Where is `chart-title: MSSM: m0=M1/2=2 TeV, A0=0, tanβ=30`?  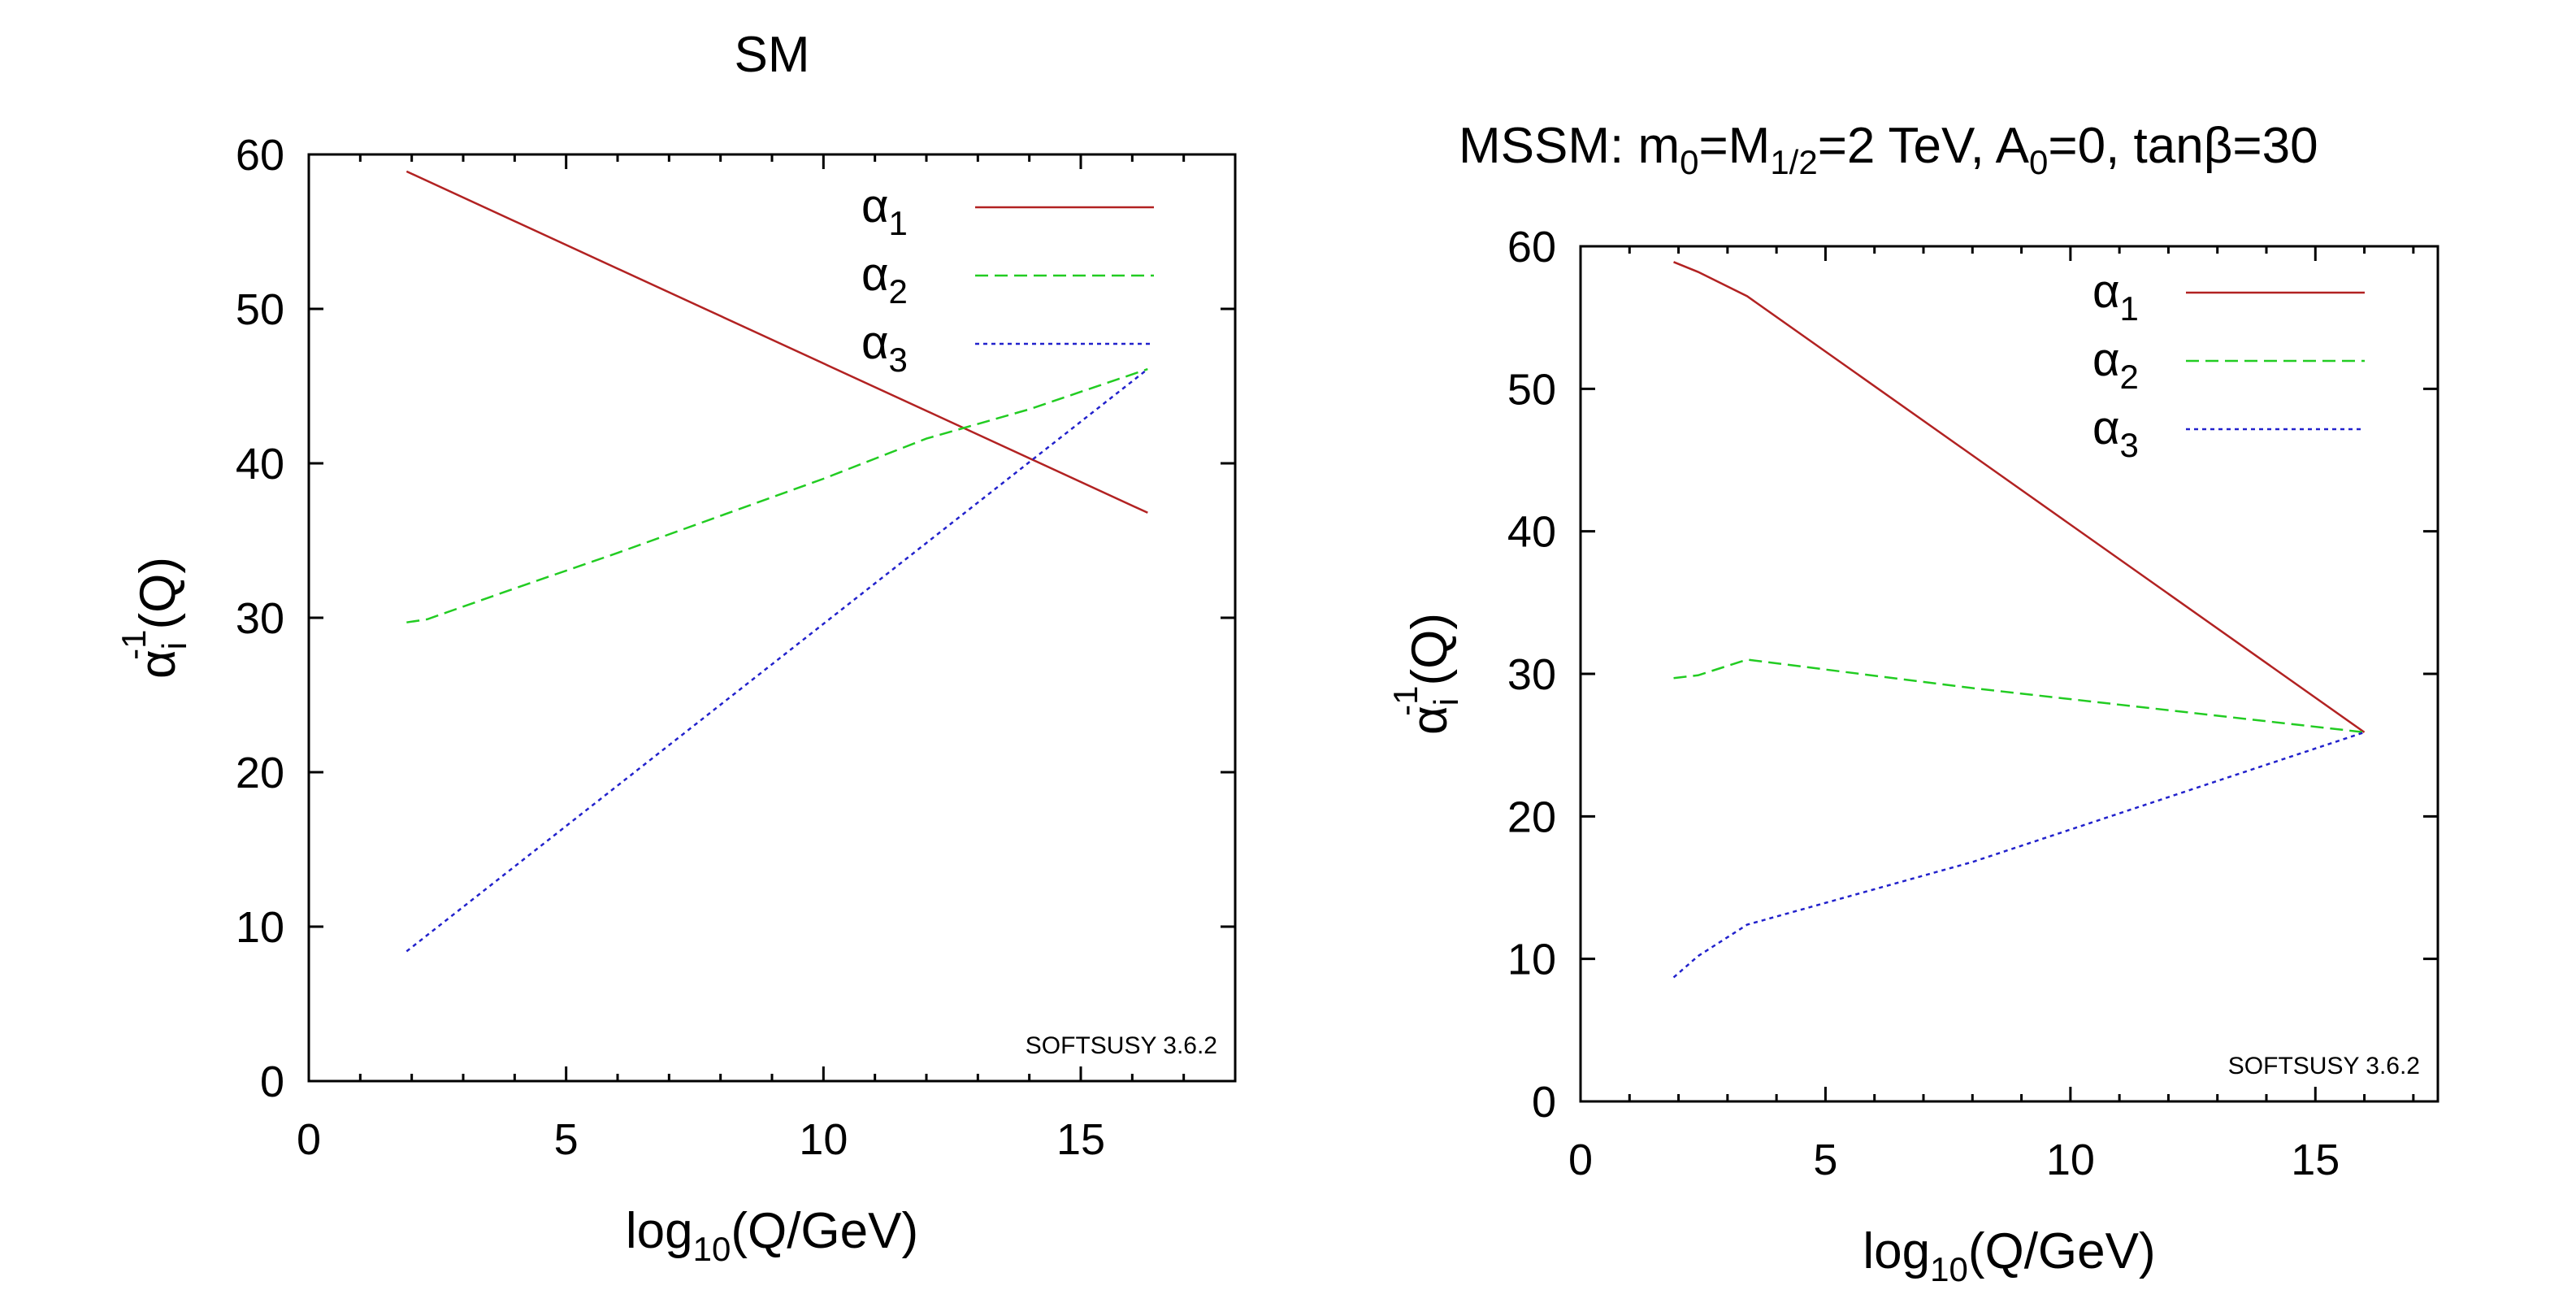 chart-title: MSSM: m0=M1/2=2 TeV, A0=0, tanβ=30 is located at coordinates (1889, 149).